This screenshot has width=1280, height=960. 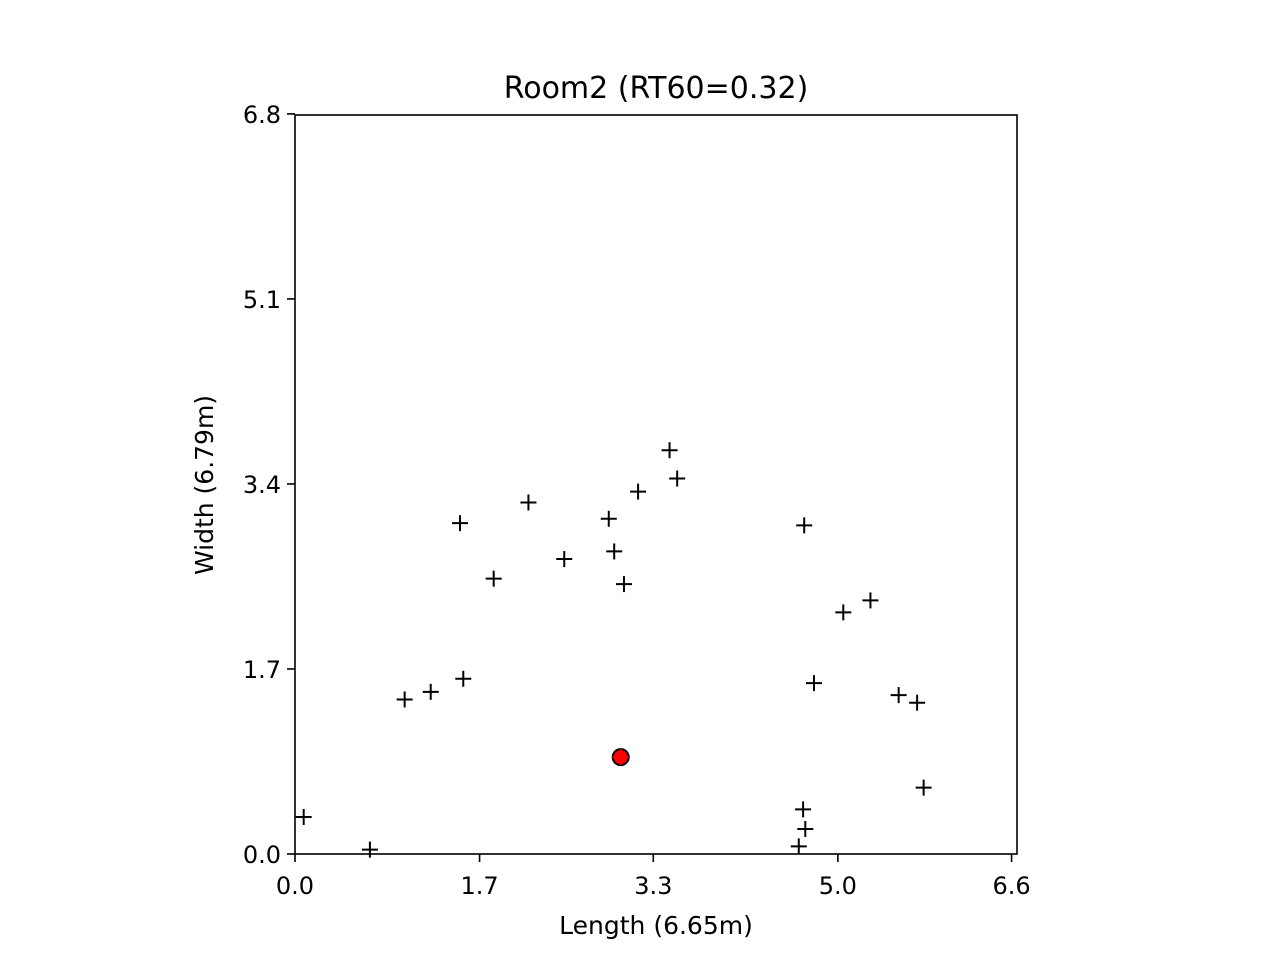 I want to click on y-tick-label: 5.1, so click(x=262, y=300).